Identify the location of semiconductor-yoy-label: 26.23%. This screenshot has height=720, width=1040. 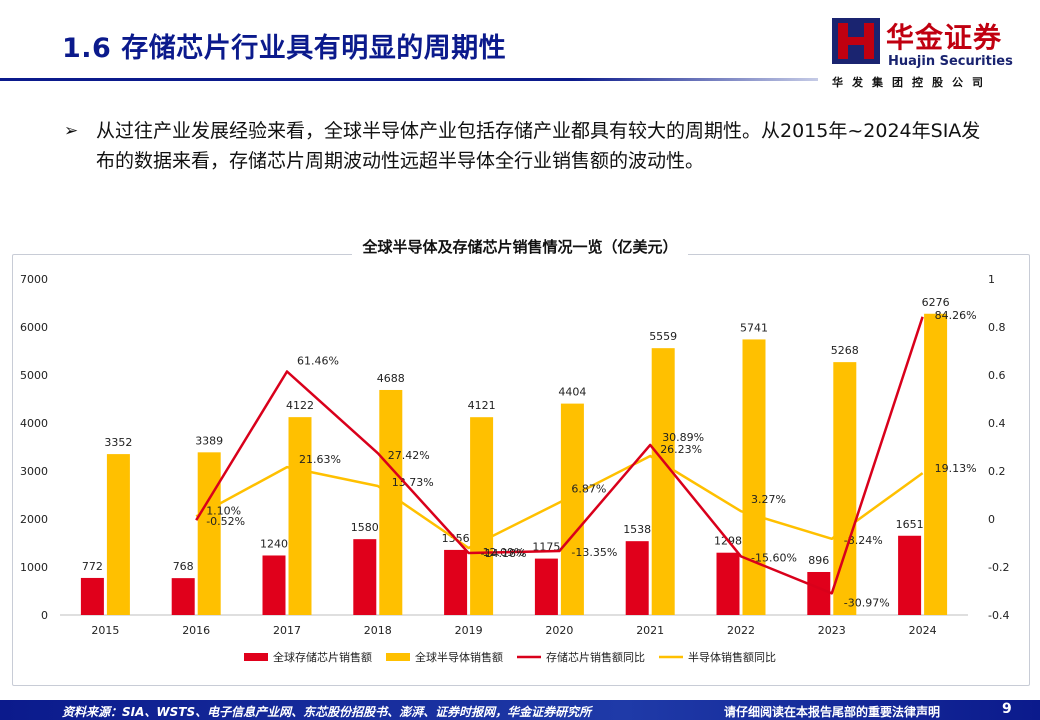
(681, 449).